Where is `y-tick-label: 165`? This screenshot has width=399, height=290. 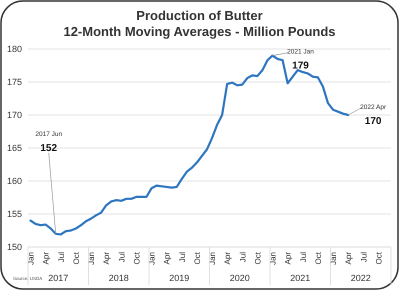
y-tick-label: 165 is located at coordinates (14, 148).